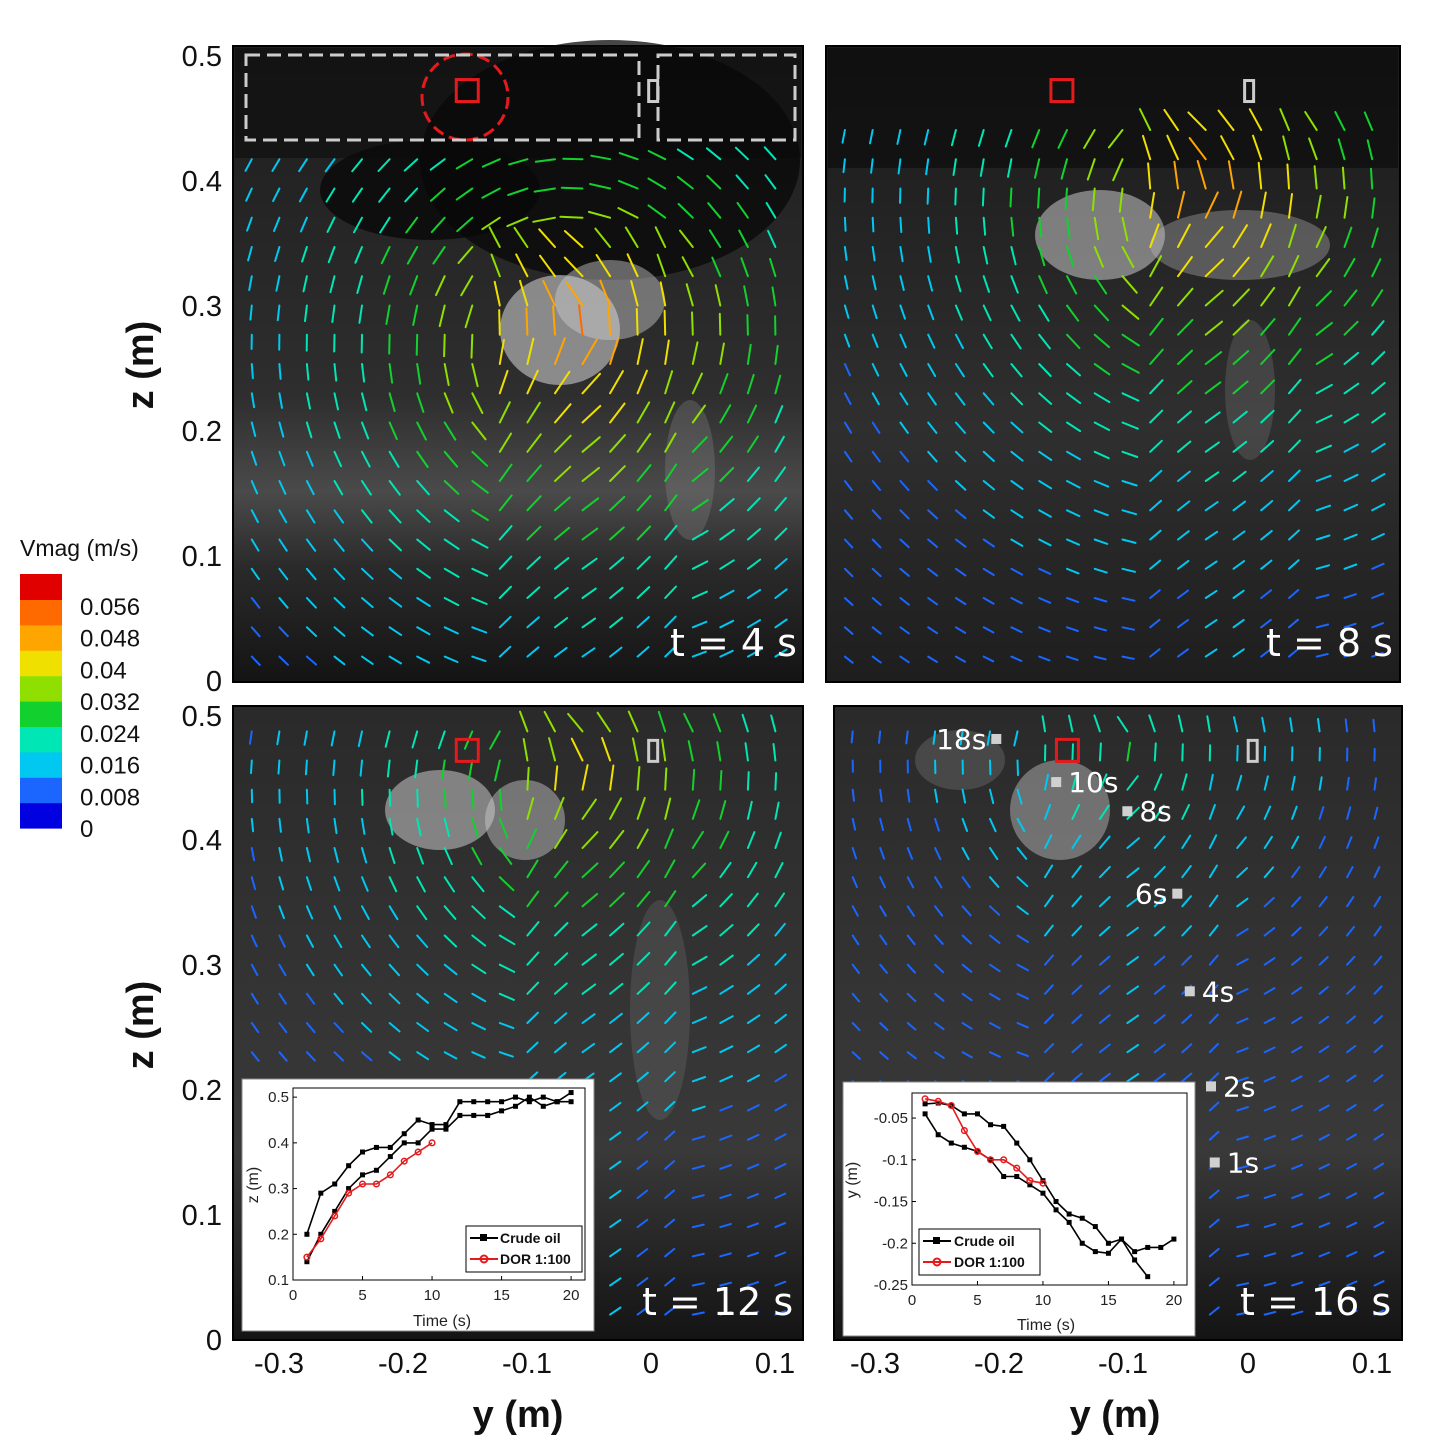 This screenshot has width=1430, height=1445. Describe the element at coordinates (651, 1364) in the screenshot. I see `xtick-label: 0` at that location.